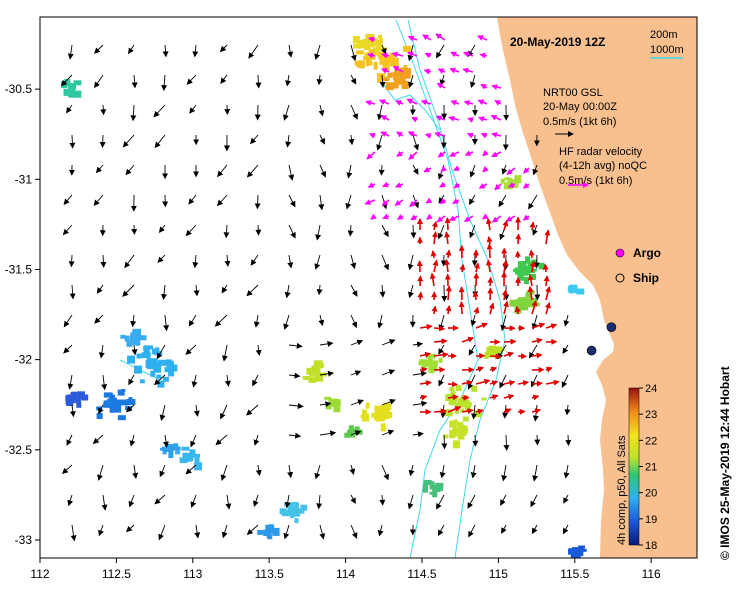 This screenshot has height=592, width=739. I want to click on y-tick-label: -31.5, so click(19, 269).